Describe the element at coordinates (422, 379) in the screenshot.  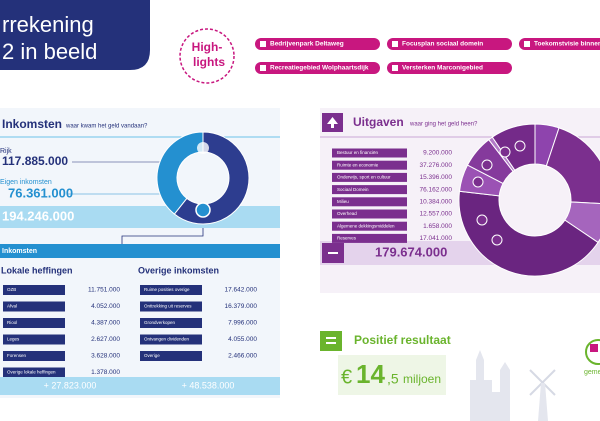
I see `result-unit: miljoen` at that location.